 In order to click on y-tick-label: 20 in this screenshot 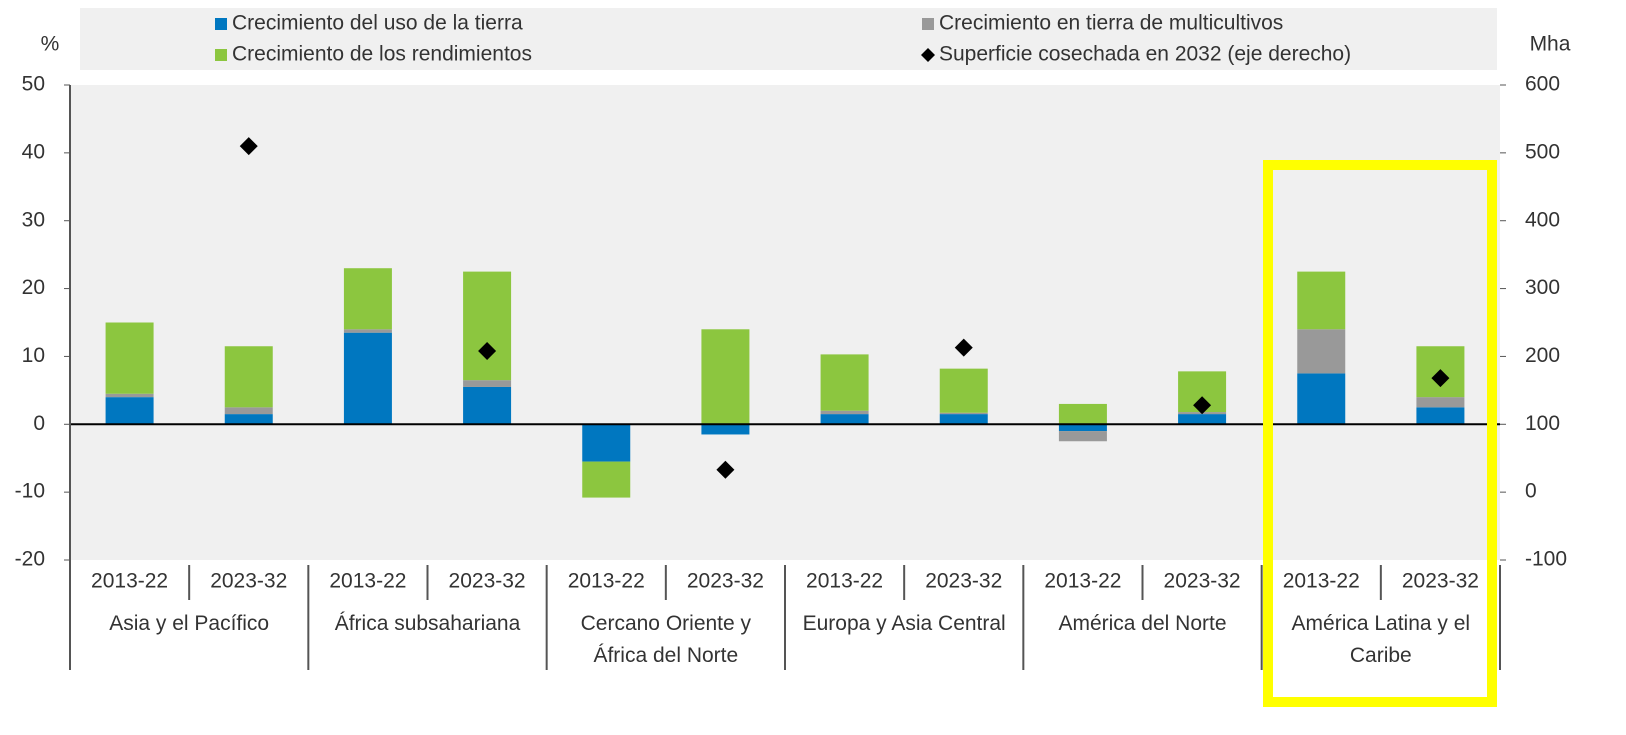, I will do `click(33, 287)`.